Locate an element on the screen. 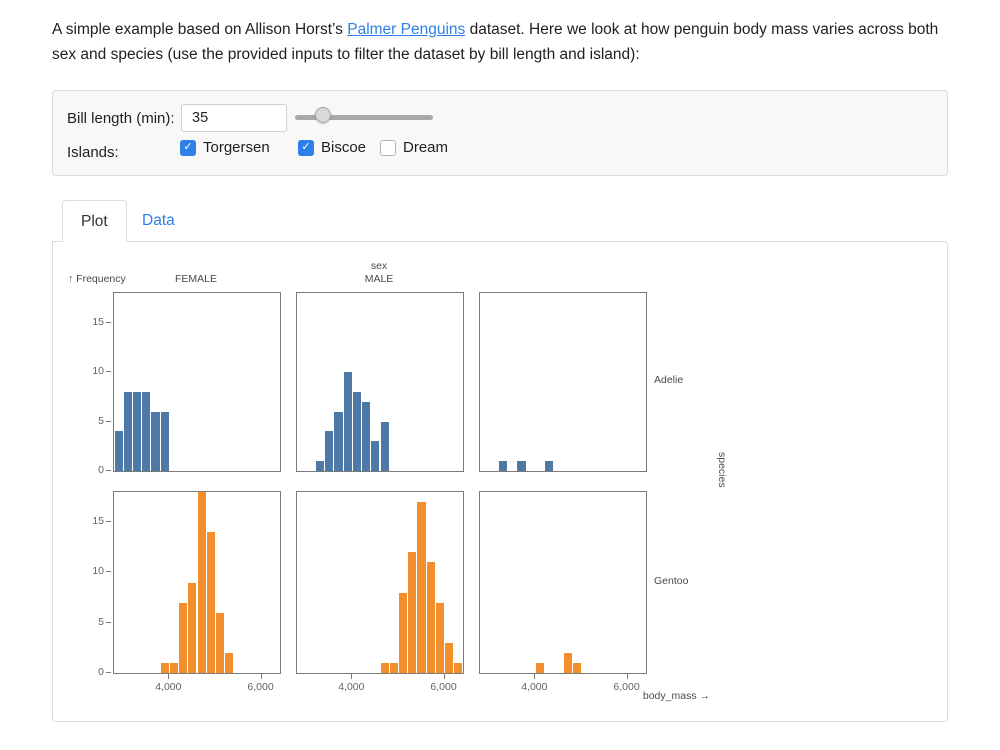 This screenshot has height=750, width=1000. bill-length-input is located at coordinates (234, 118).